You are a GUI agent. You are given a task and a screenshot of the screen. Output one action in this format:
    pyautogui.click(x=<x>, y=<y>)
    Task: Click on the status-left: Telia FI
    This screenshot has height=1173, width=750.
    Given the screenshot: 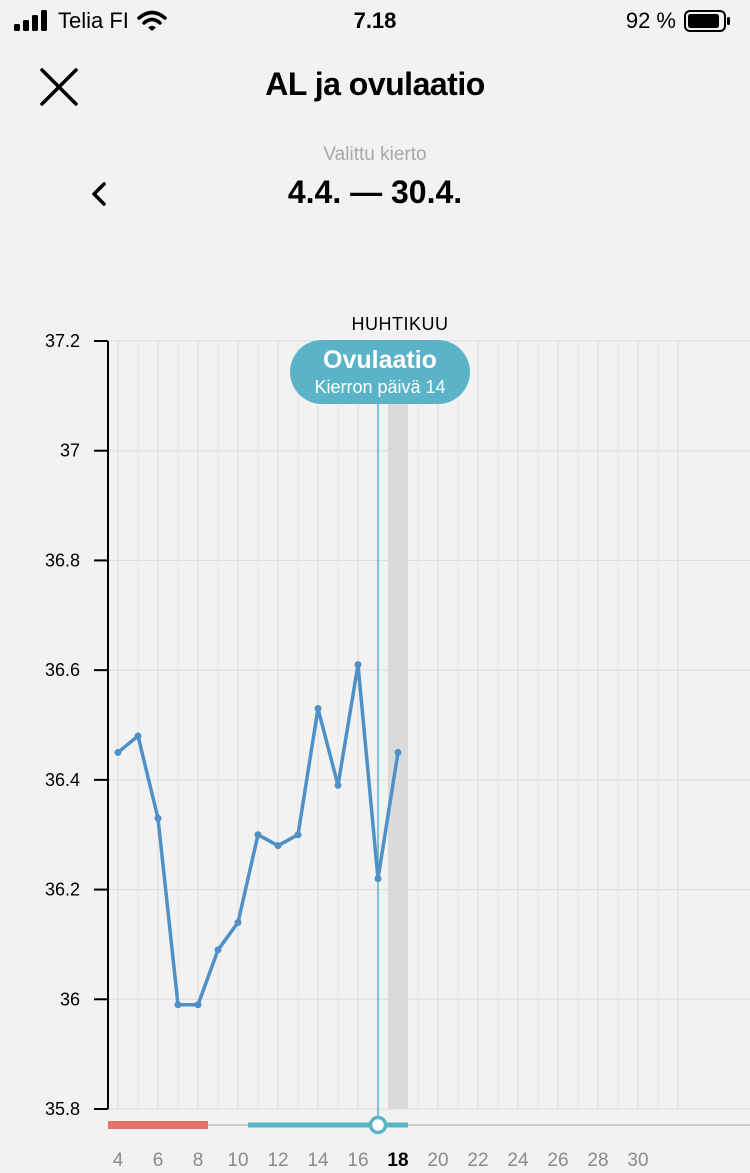 What is the action you would take?
    pyautogui.click(x=90, y=21)
    